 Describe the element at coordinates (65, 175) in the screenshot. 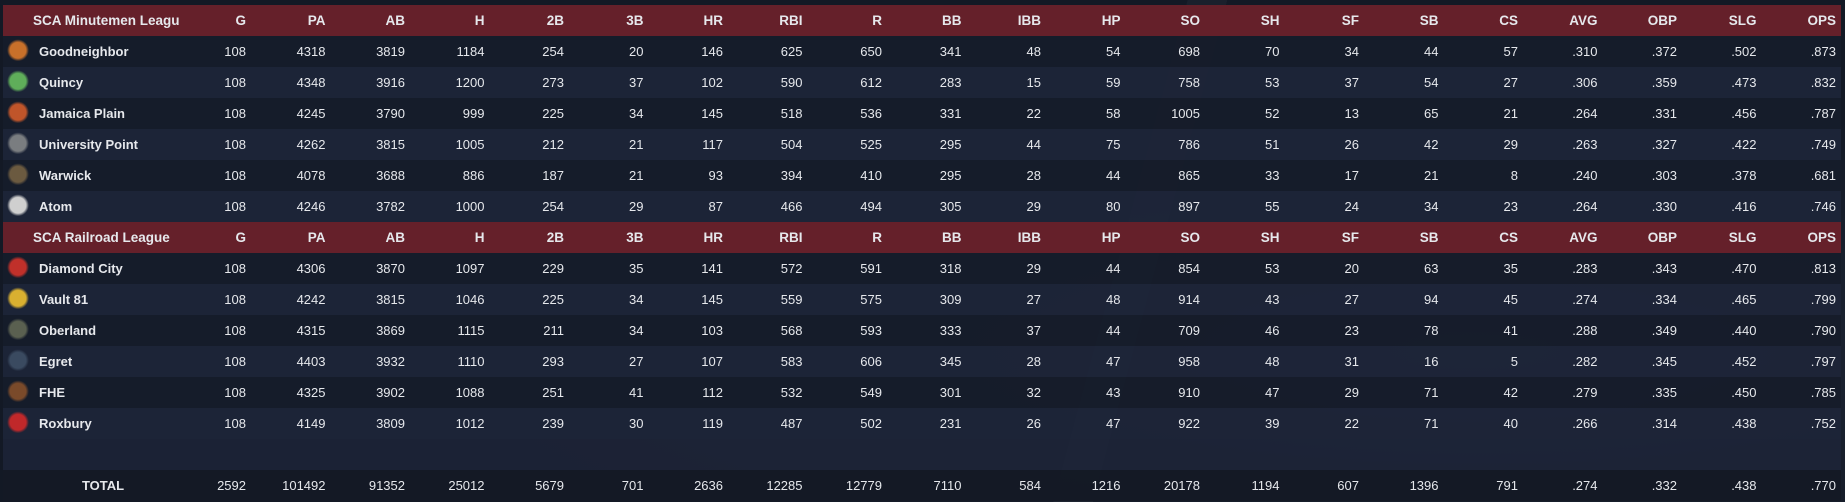

I see `team-name: Warwick` at that location.